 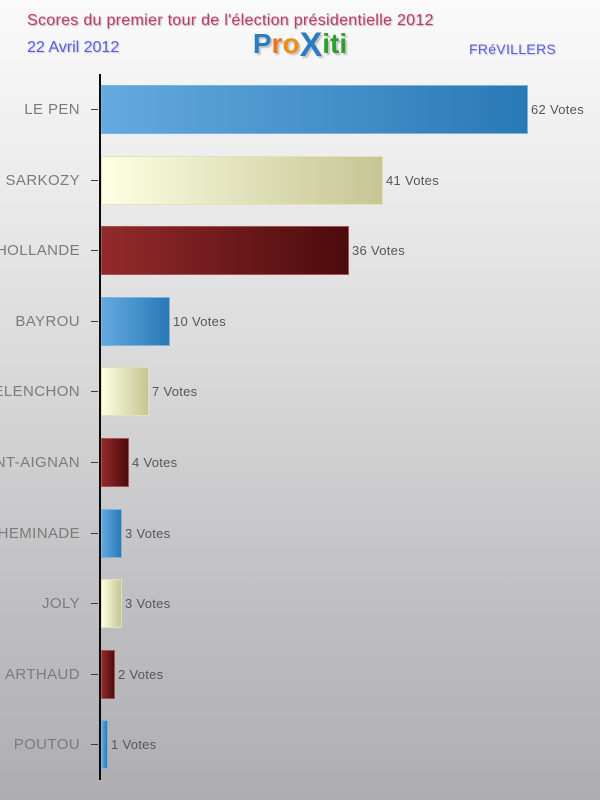 What do you see at coordinates (73, 47) in the screenshot?
I see `date-label: 22 Avril 2012` at bounding box center [73, 47].